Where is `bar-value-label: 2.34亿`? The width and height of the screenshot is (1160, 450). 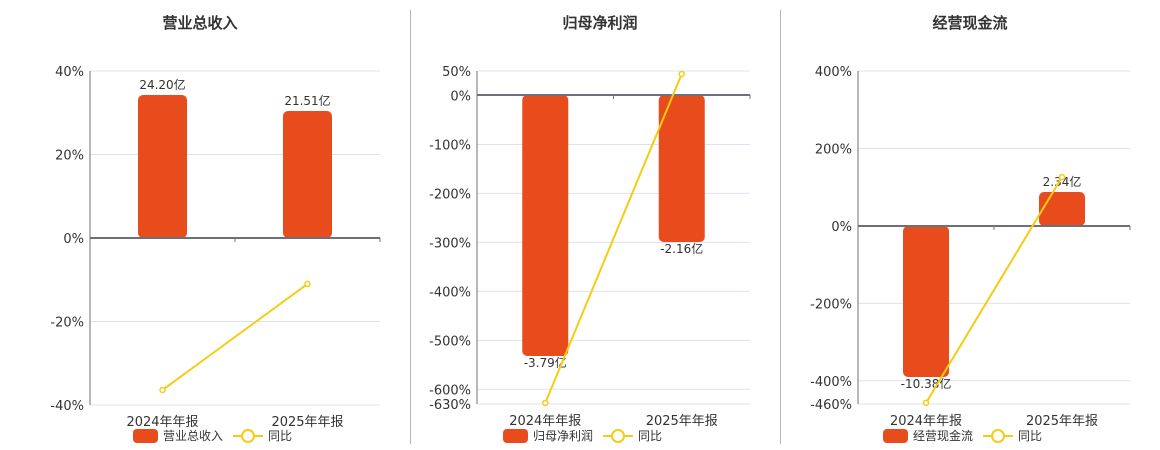 bar-value-label: 2.34亿 is located at coordinates (1062, 181).